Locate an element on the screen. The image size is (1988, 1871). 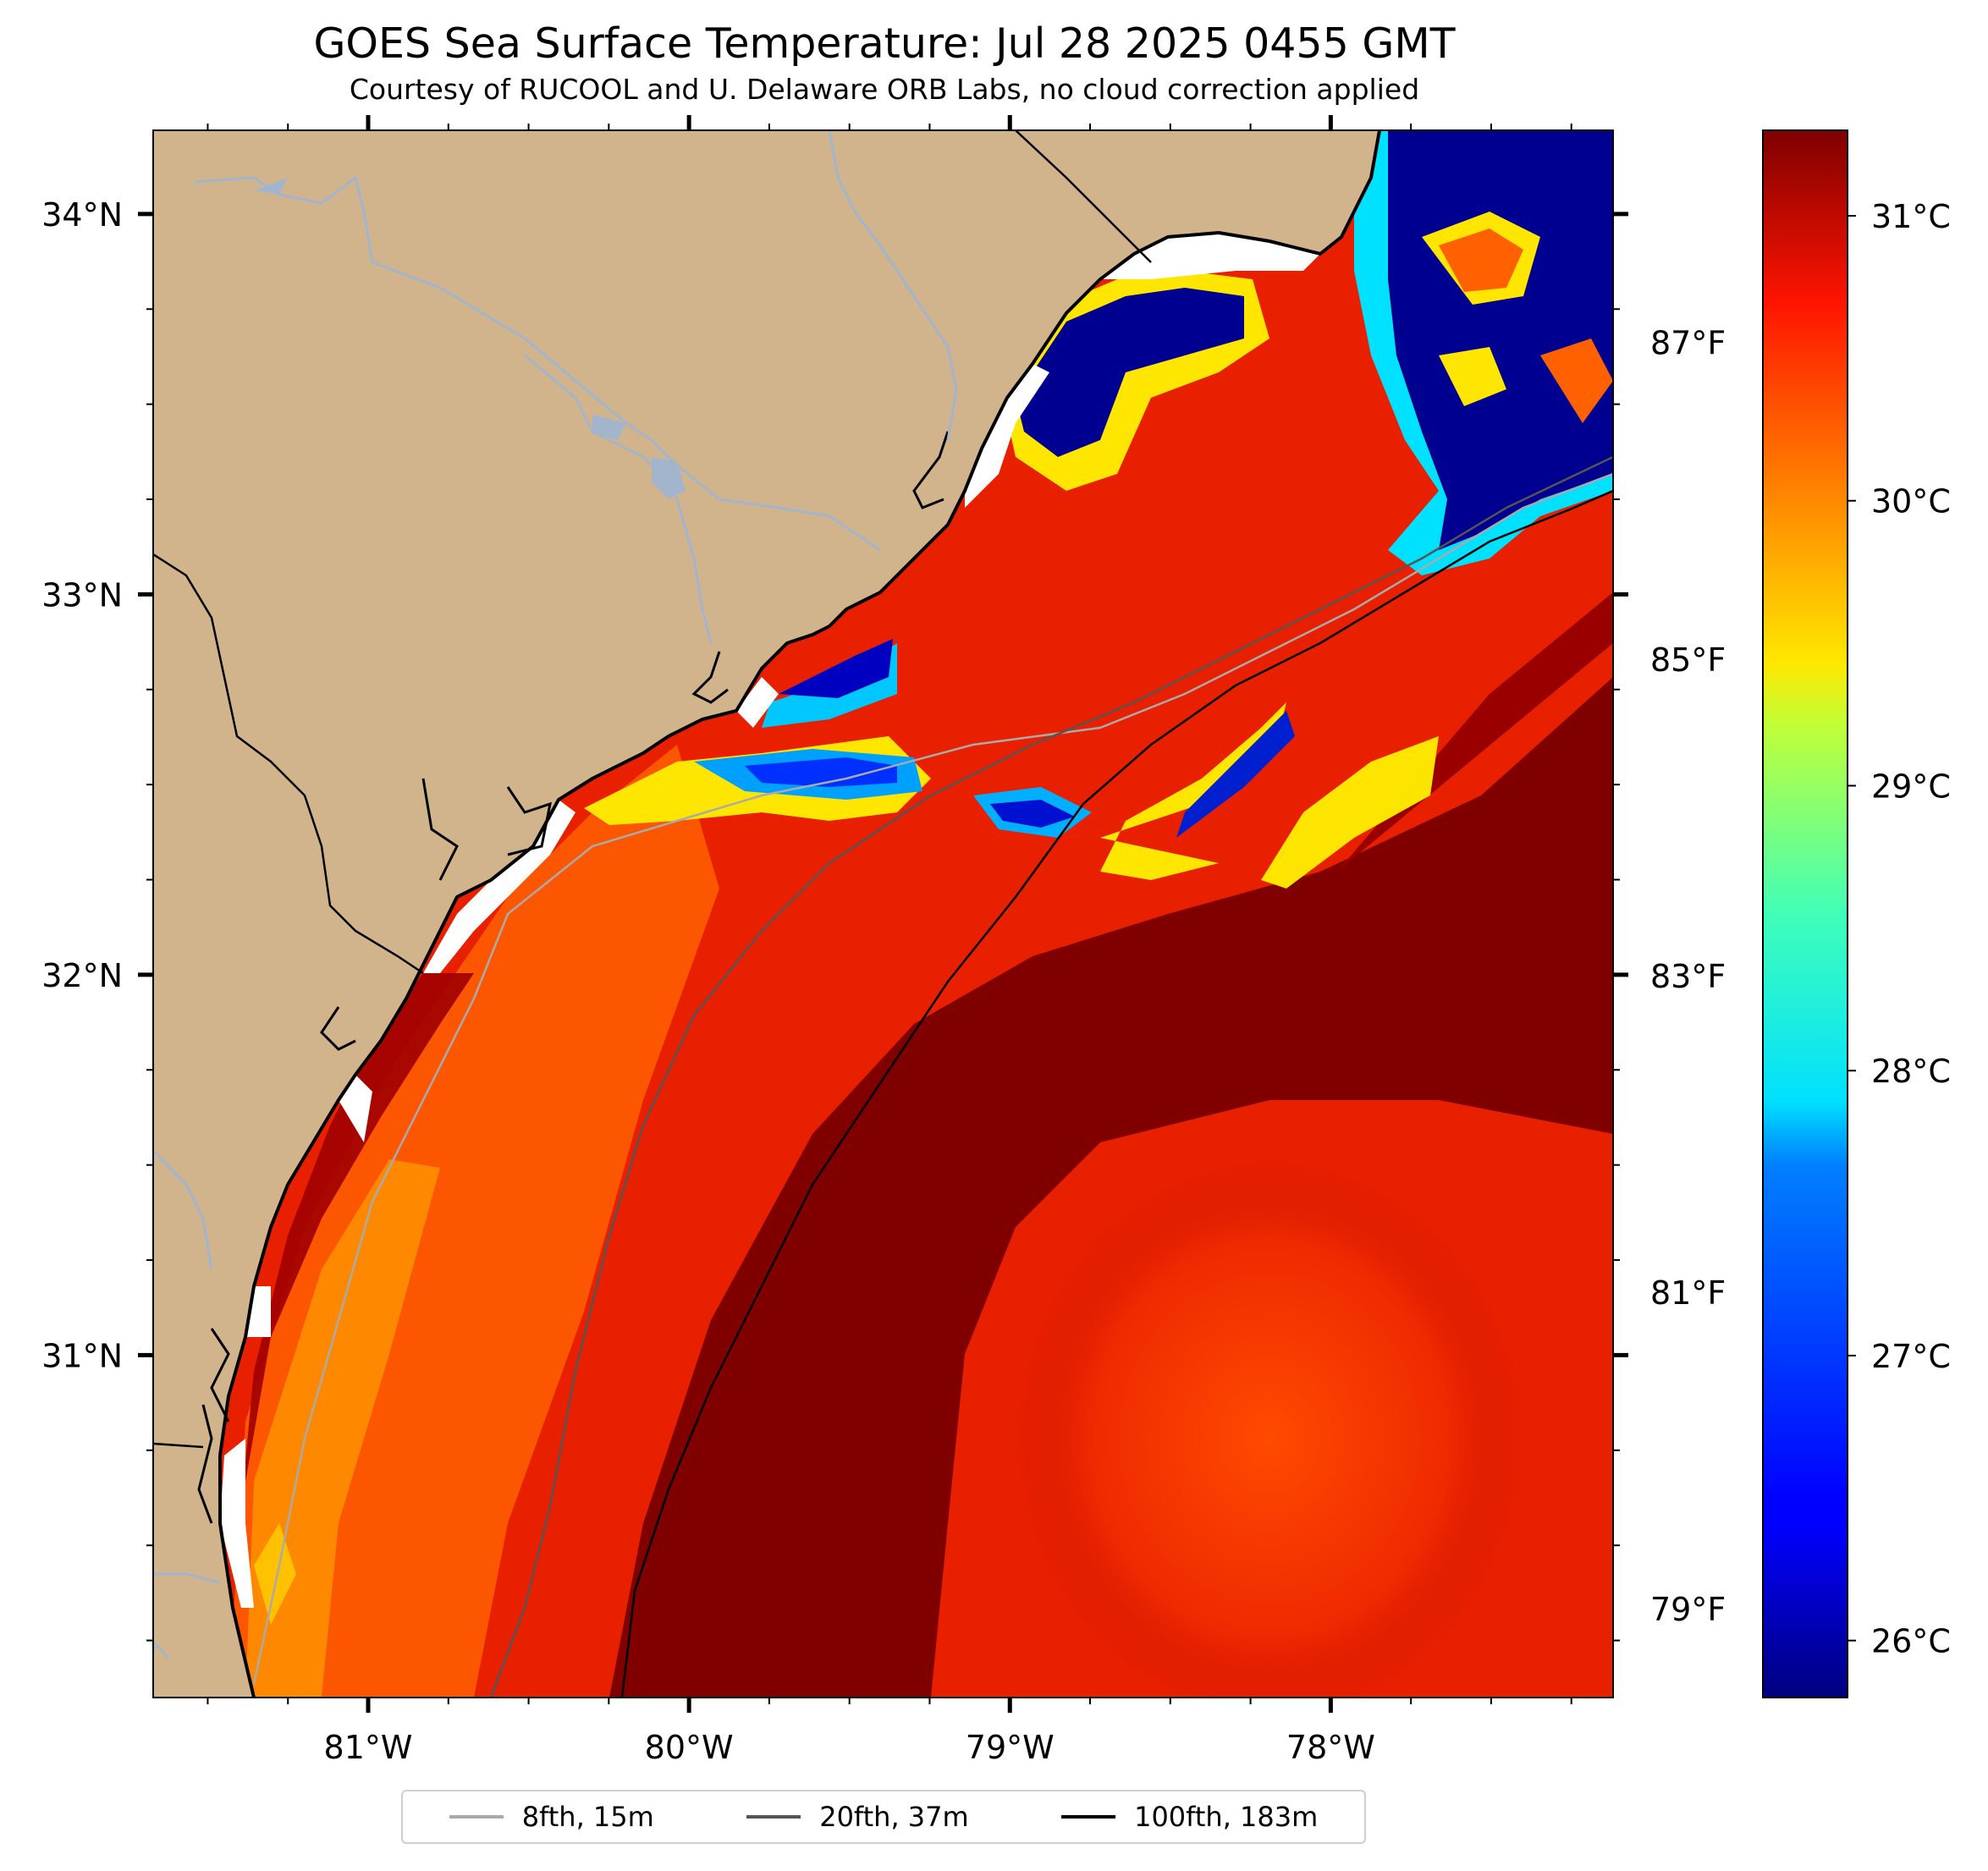
legend-item-100fth: 100fth, 183m is located at coordinates (1189, 1817).